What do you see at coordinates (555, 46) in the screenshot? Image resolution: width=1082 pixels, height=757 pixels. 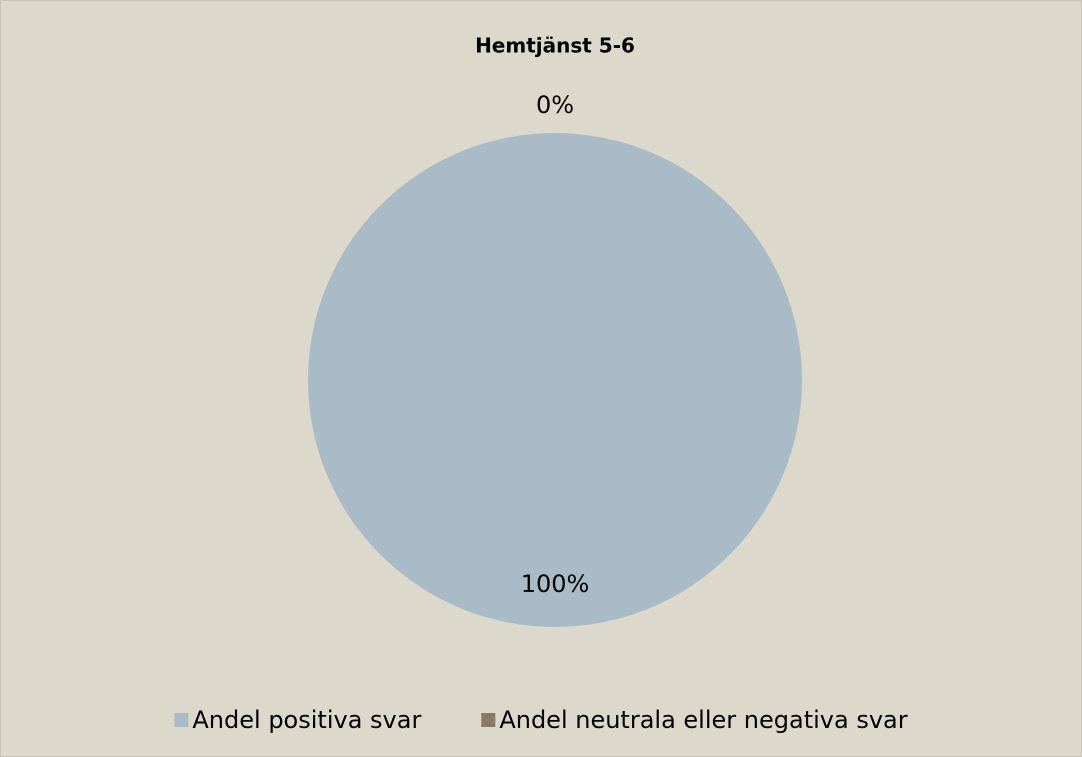 I see `chart-title: Hemtjänst 5-6` at bounding box center [555, 46].